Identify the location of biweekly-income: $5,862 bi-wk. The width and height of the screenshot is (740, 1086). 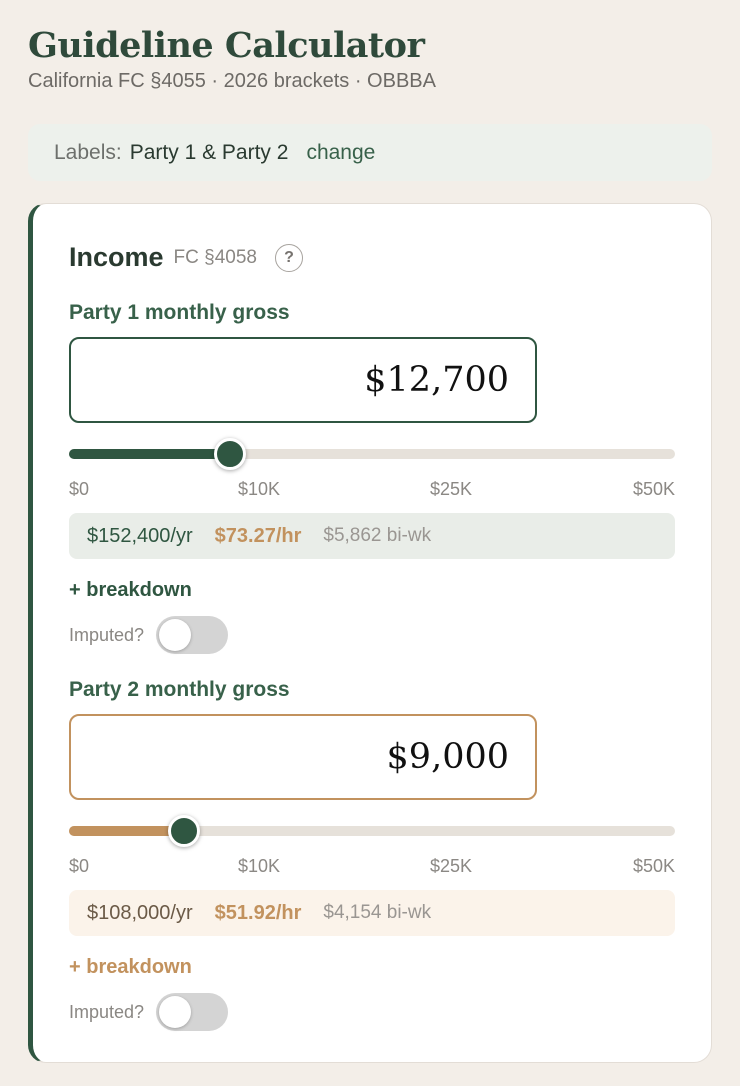
(377, 535).